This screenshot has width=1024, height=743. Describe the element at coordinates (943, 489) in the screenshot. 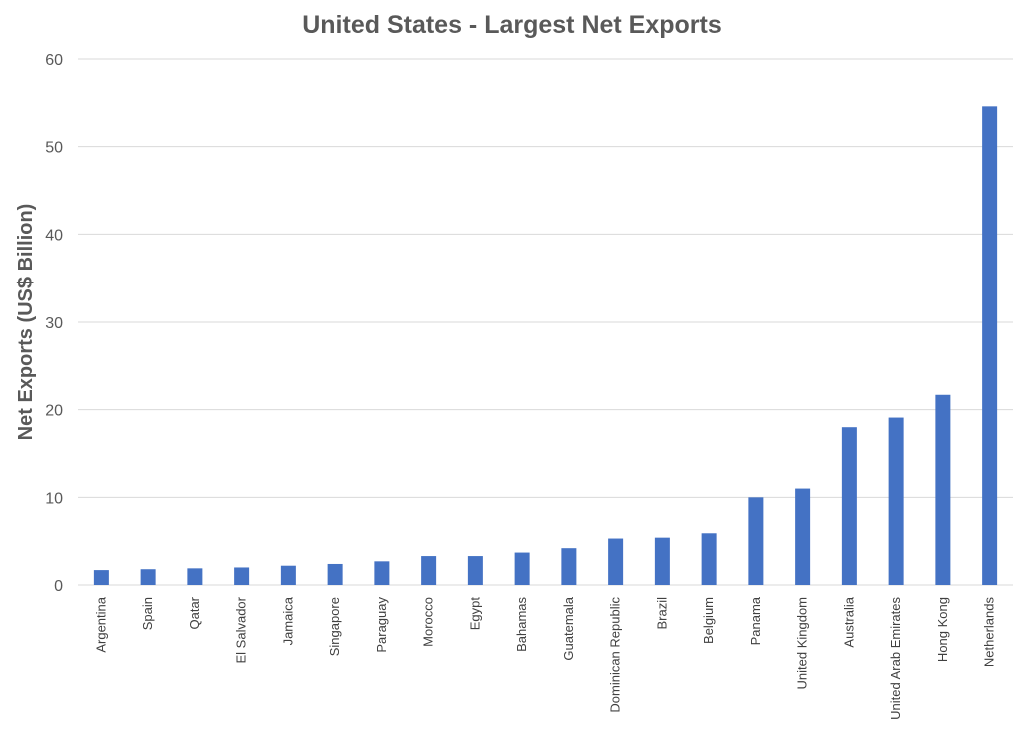

I see `bar-hong-kong` at that location.